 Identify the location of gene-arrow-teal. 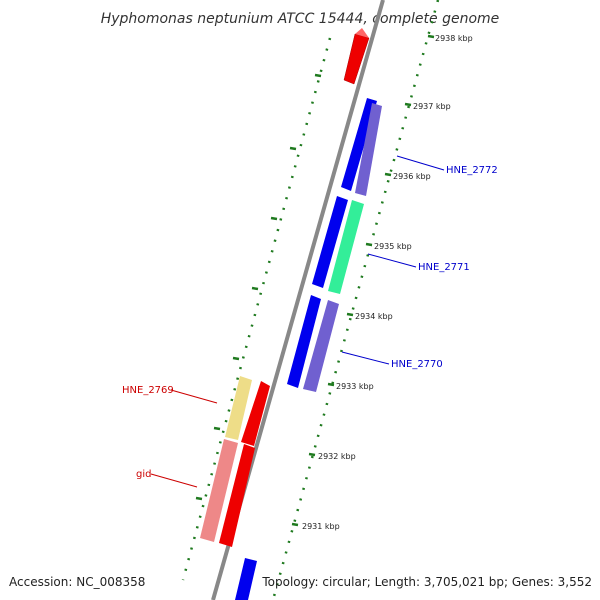
(346, 247).